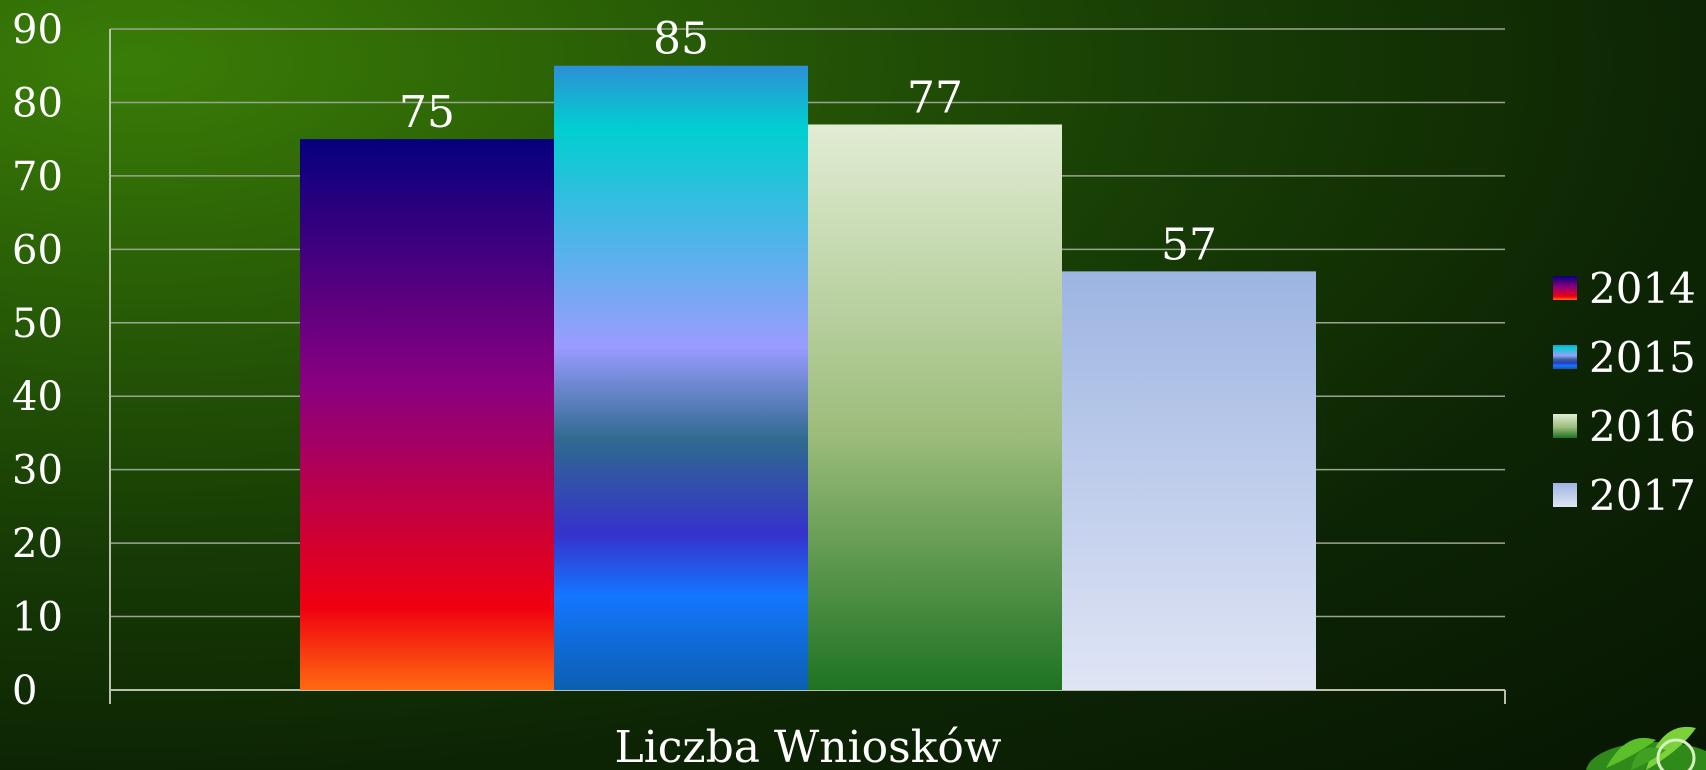 The height and width of the screenshot is (770, 1706). Describe the element at coordinates (37, 397) in the screenshot. I see `y-tick-label: 40` at that location.